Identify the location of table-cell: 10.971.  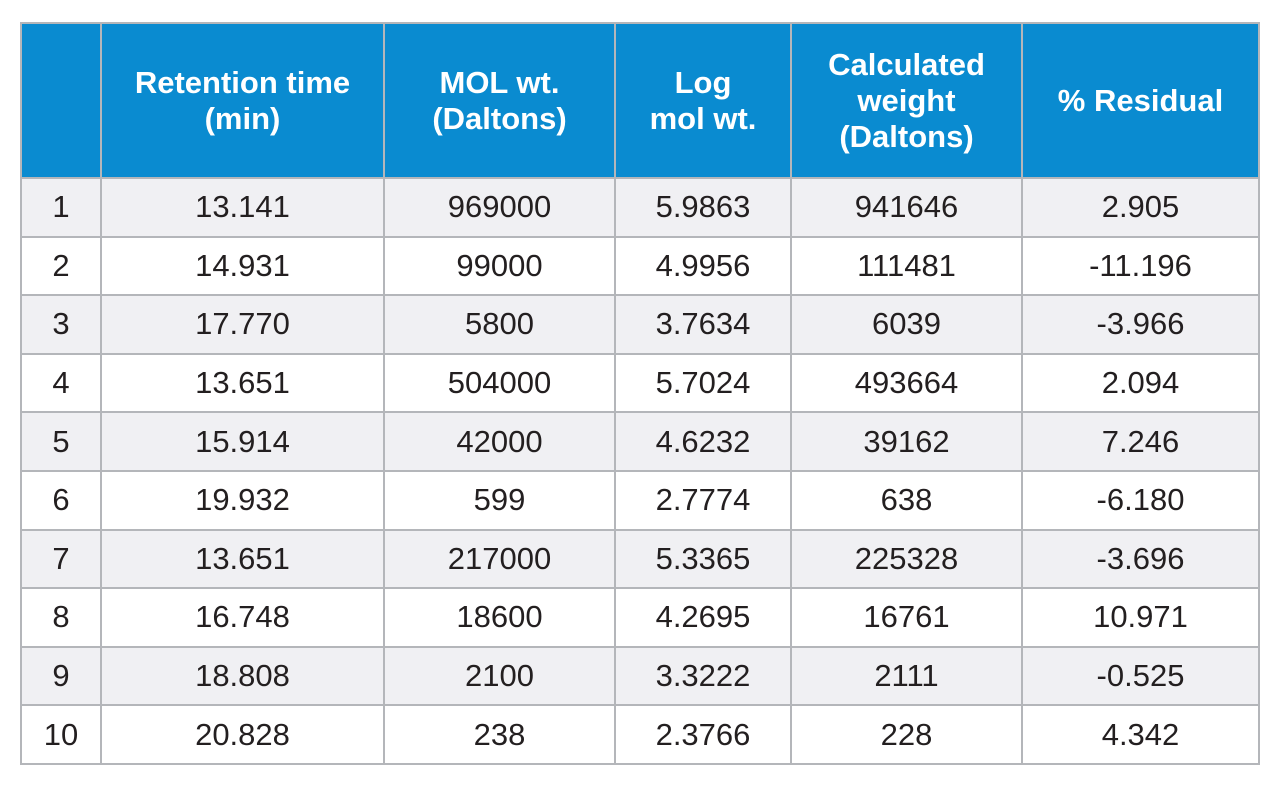
(1140, 617).